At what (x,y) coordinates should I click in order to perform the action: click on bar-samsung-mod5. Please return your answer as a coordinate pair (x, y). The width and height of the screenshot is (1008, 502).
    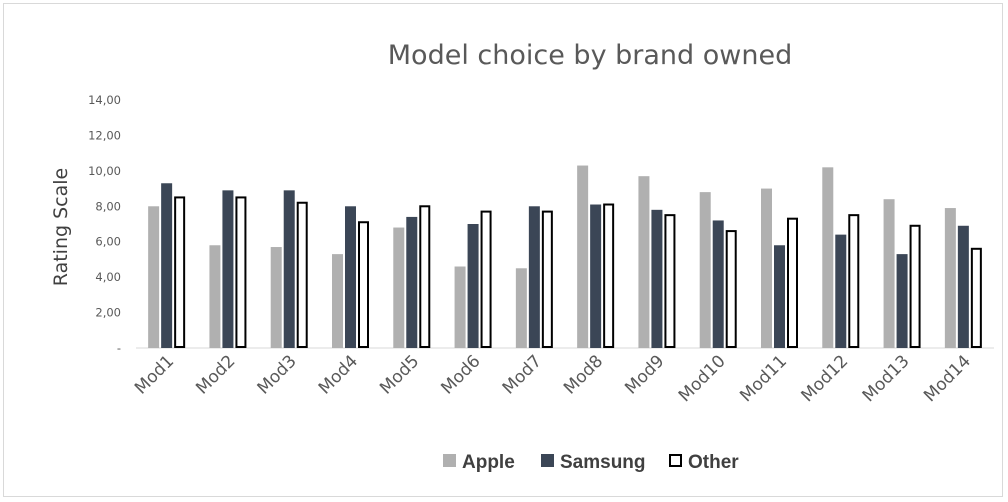
    Looking at the image, I should click on (412, 282).